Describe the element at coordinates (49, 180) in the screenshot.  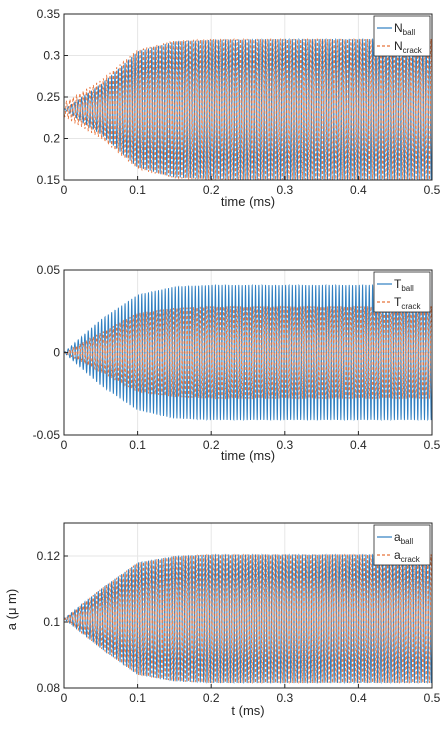
I see `y-tick-label: 0.15` at that location.